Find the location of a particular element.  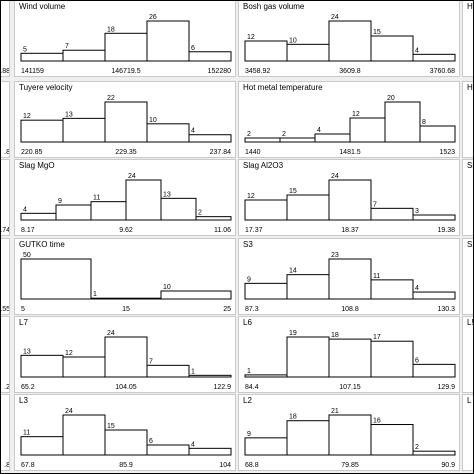

bar-count-label: 1 is located at coordinates (193, 371).